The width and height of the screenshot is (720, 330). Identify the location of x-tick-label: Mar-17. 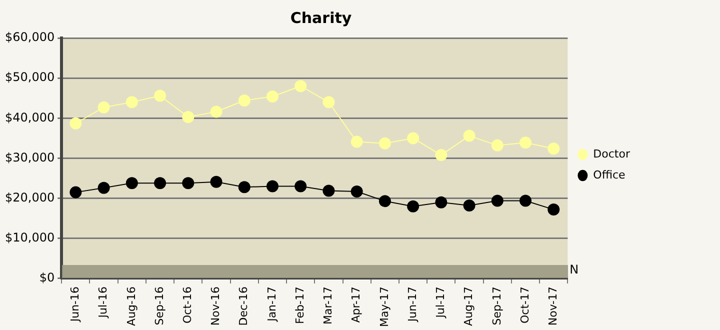
(328, 305).